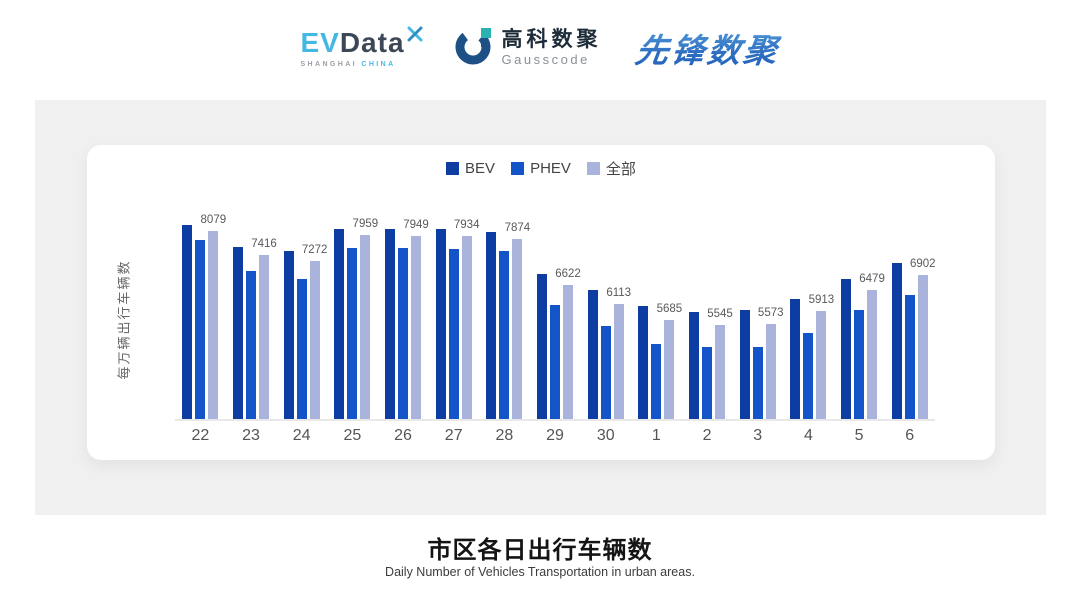 This screenshot has width=1080, height=608. Describe the element at coordinates (540, 550) in the screenshot. I see `chart-title: 市区各日出行车辆数` at that location.